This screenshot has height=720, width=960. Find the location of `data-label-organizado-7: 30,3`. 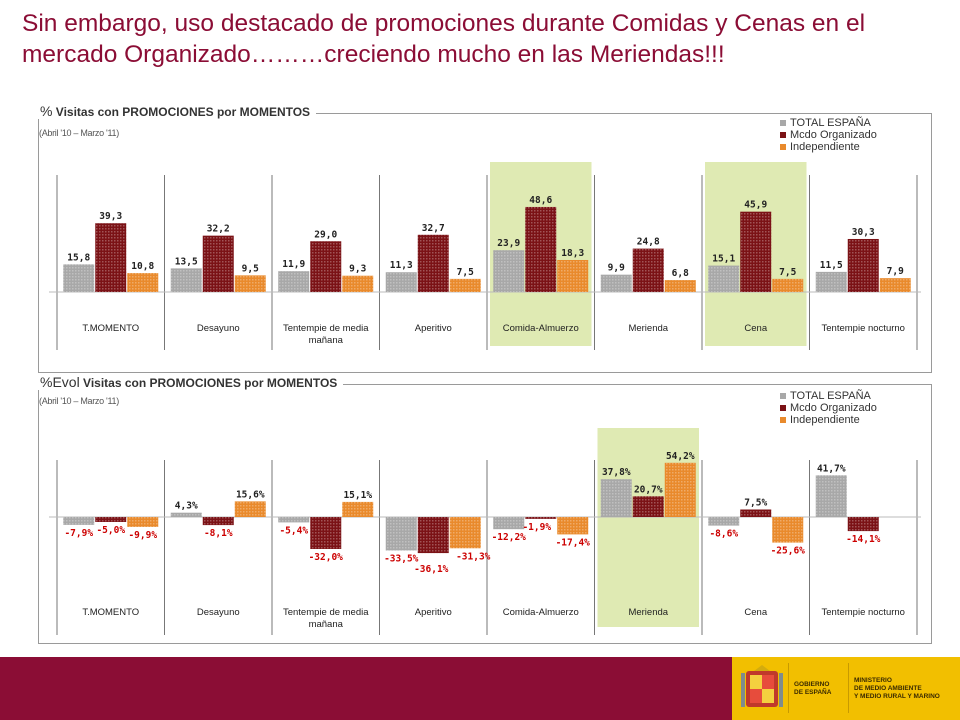

data-label-organizado-7: 30,3 is located at coordinates (863, 232).